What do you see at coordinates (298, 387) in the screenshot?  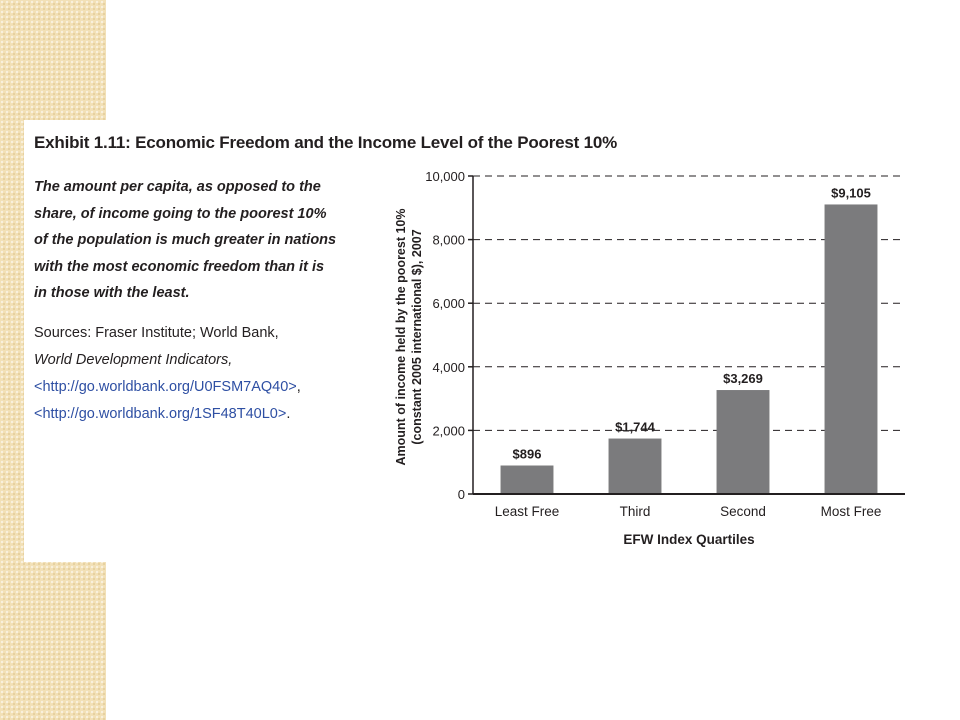 I see `source-link-1-suffix: ,` at bounding box center [298, 387].